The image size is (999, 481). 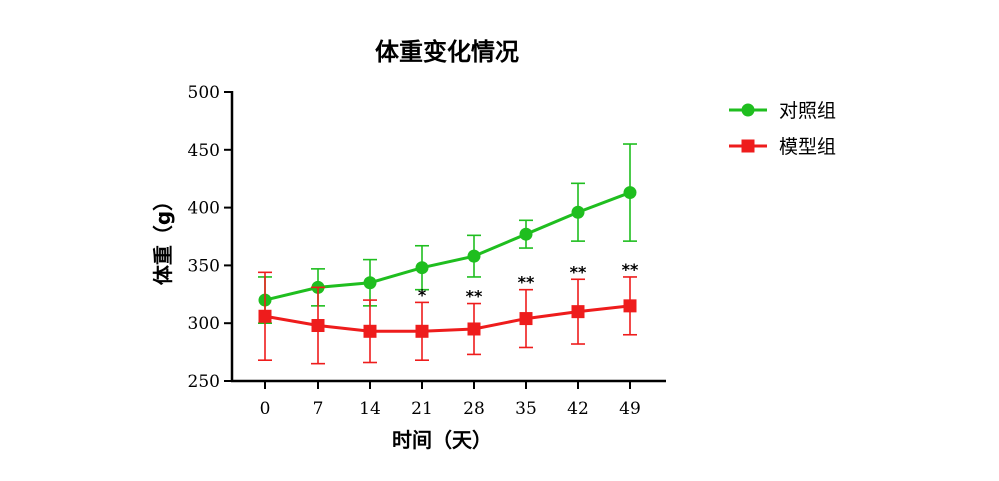 What do you see at coordinates (370, 409) in the screenshot?
I see `x-tick-label: 14` at bounding box center [370, 409].